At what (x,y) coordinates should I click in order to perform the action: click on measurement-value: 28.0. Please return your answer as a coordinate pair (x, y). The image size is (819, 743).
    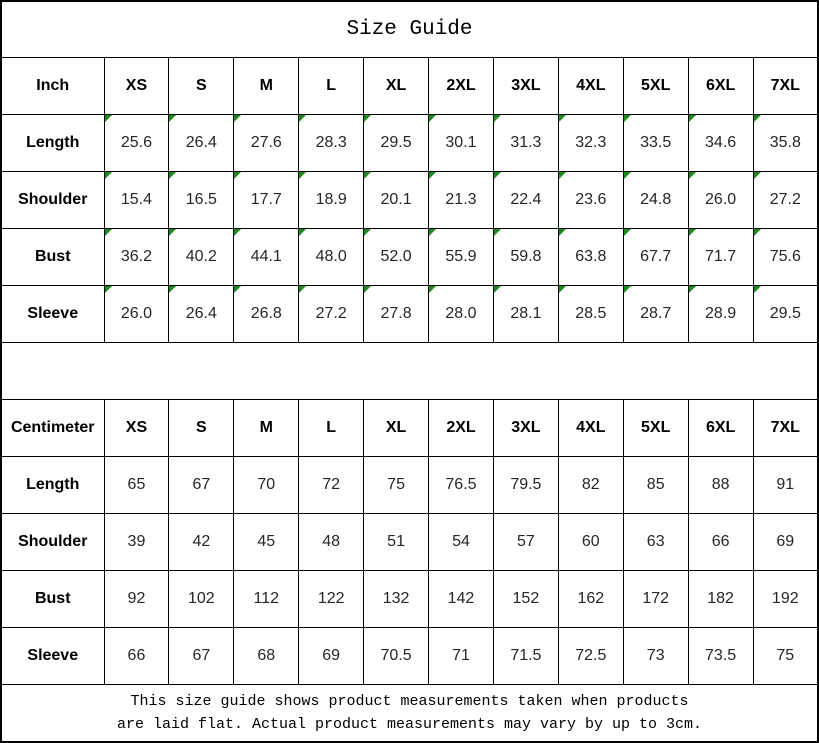
    Looking at the image, I should click on (461, 313).